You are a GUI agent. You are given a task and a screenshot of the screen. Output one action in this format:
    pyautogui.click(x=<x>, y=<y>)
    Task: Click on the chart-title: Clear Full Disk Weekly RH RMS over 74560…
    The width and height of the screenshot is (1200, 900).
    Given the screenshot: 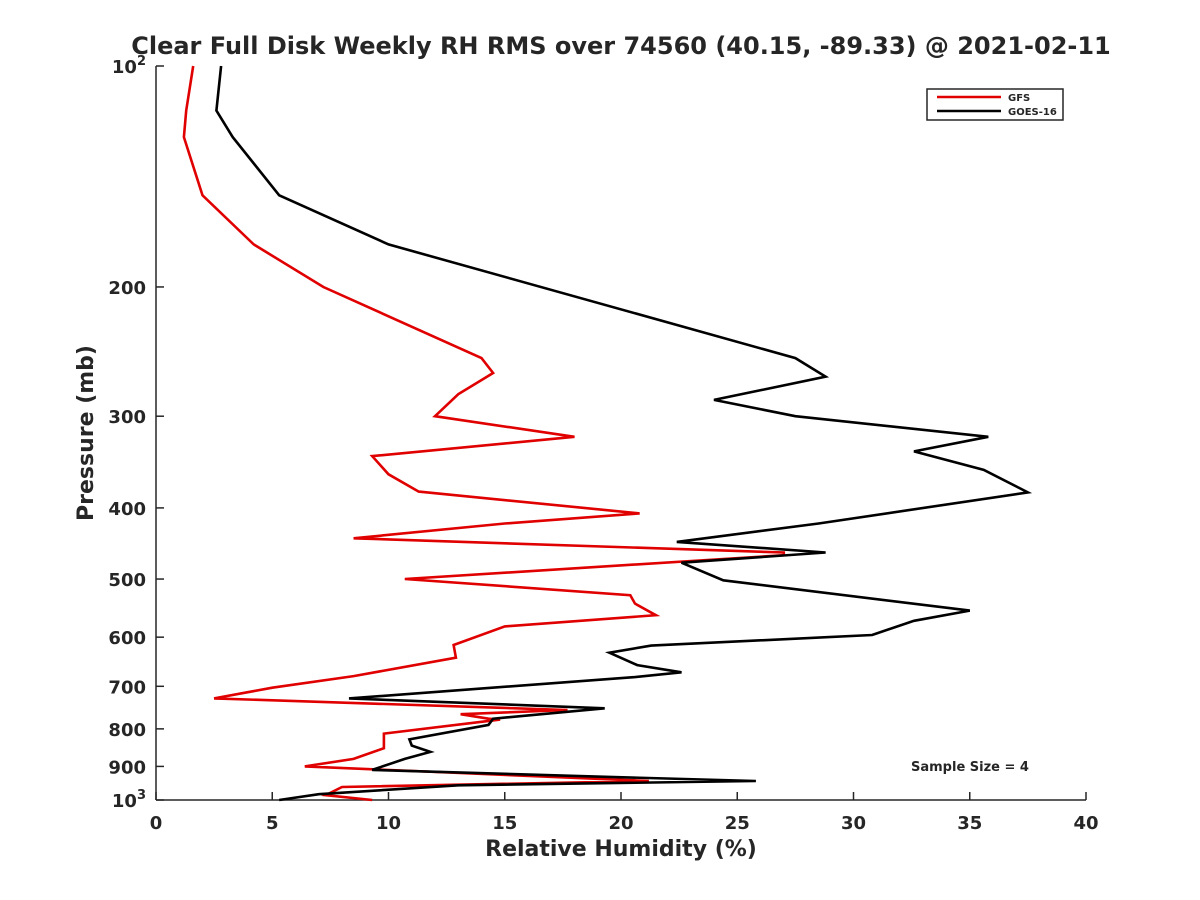 What is the action you would take?
    pyautogui.click(x=621, y=46)
    